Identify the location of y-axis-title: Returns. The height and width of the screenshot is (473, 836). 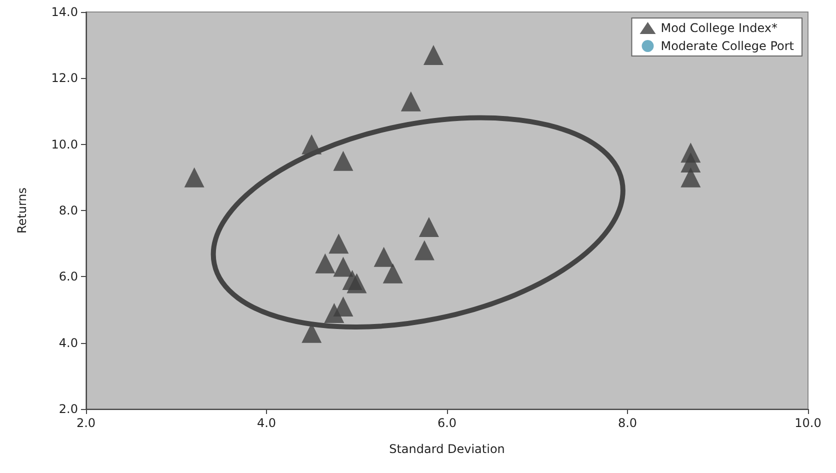
(22, 210).